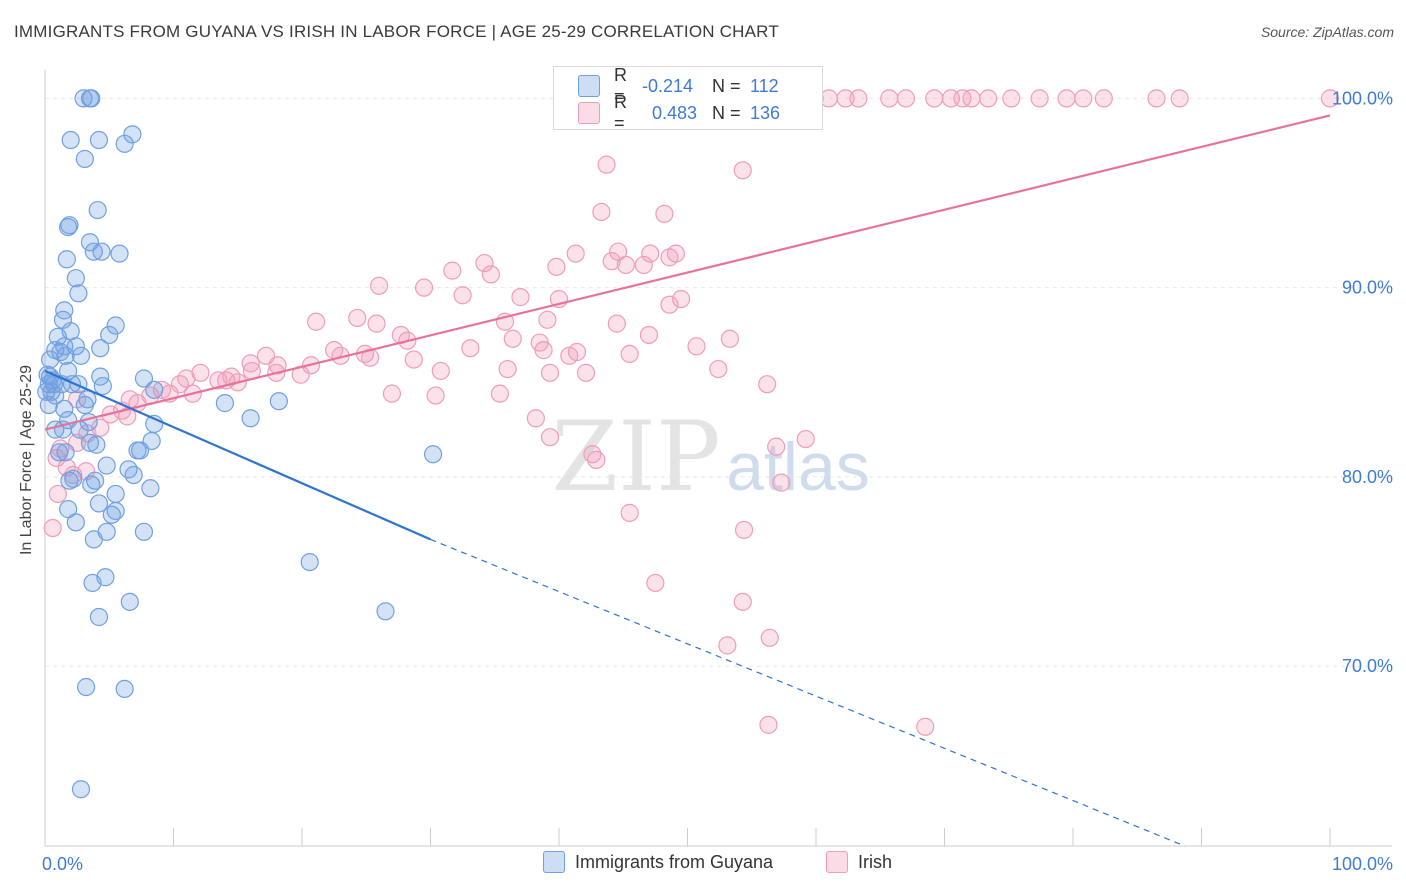 The width and height of the screenshot is (1406, 892). Describe the element at coordinates (765, 112) in the screenshot. I see `legend-n-value: 136` at that location.